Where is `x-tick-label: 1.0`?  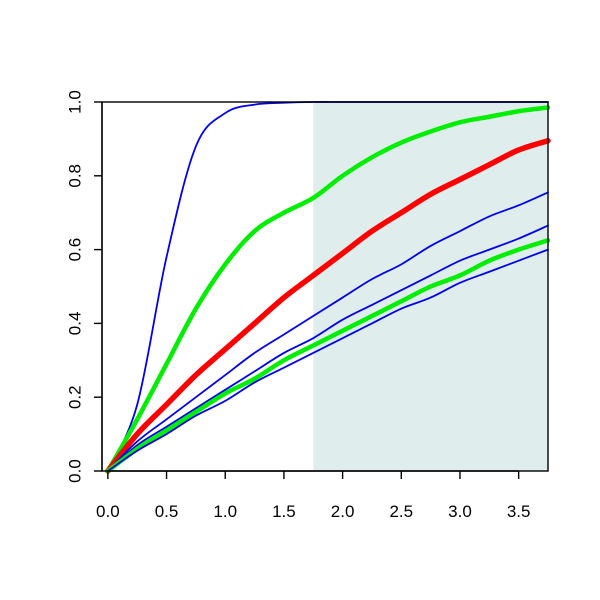
x-tick-label: 1.0 is located at coordinates (225, 511).